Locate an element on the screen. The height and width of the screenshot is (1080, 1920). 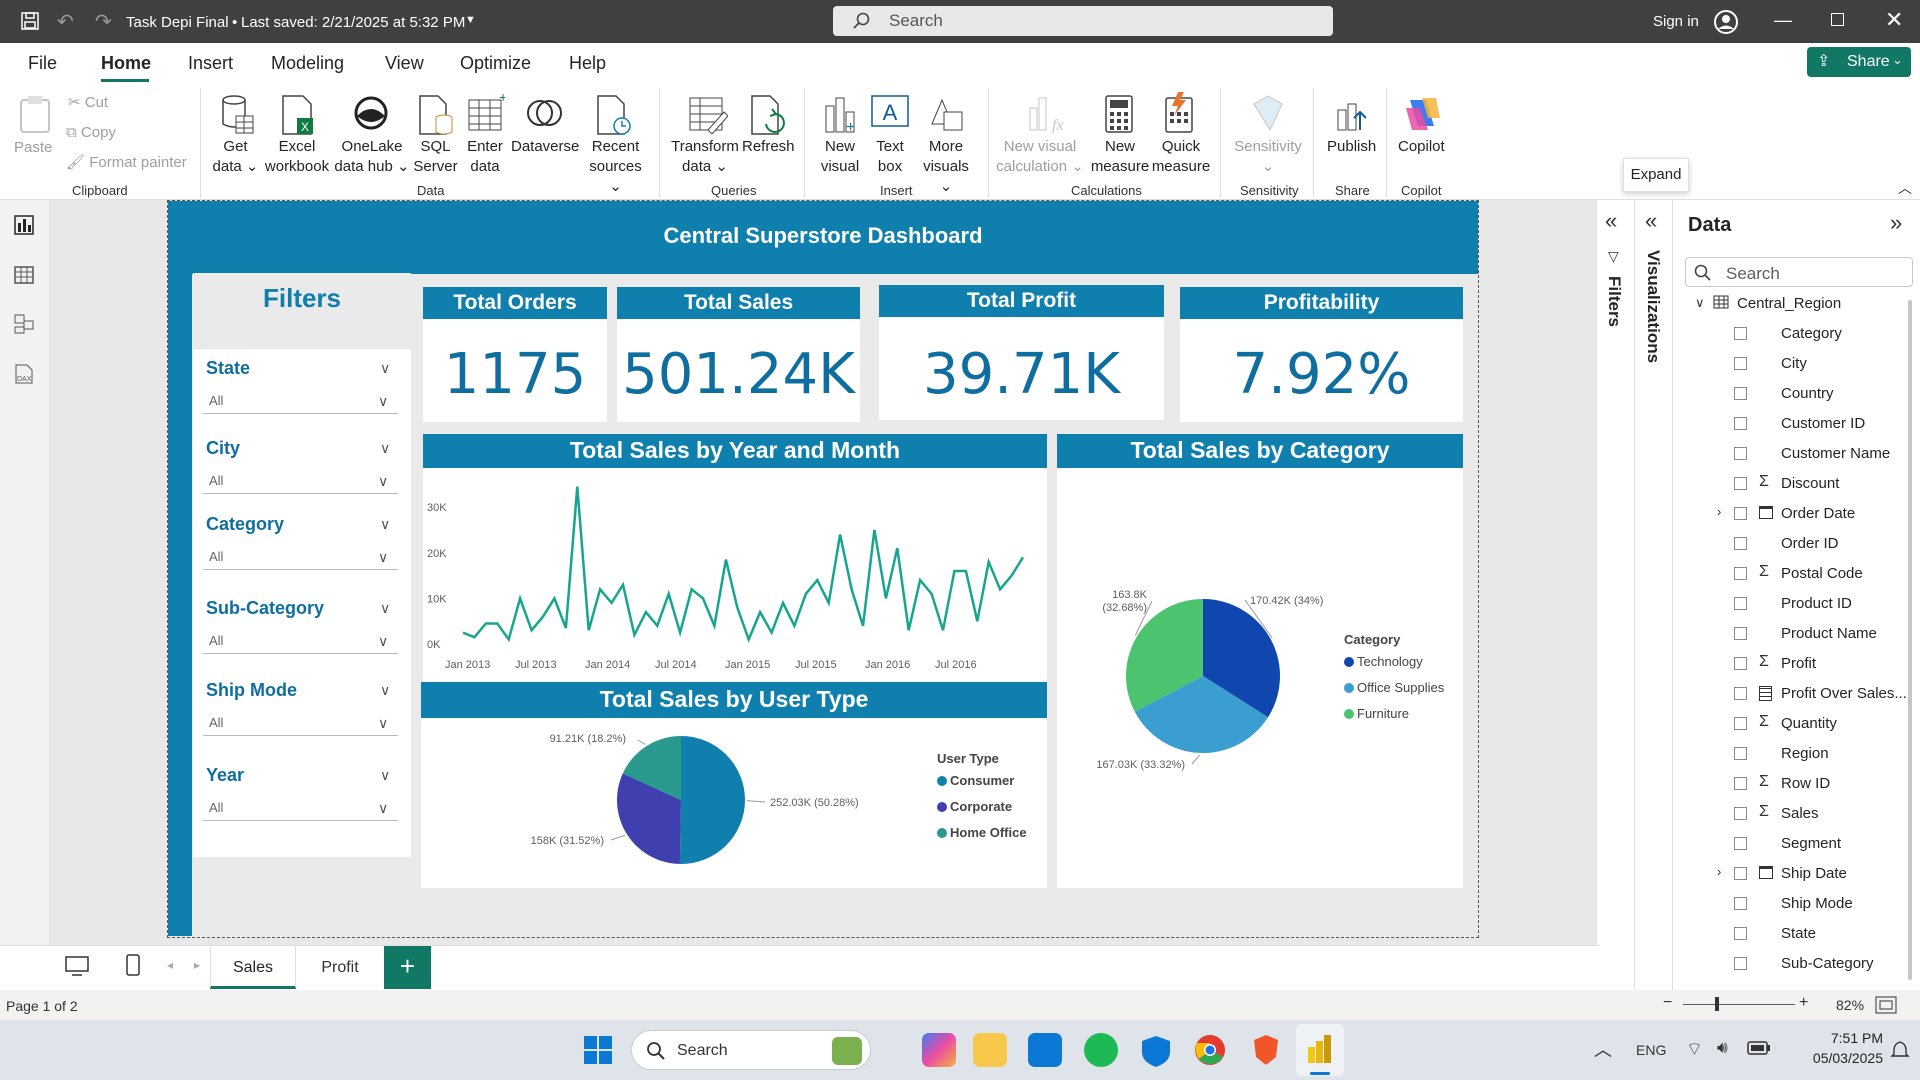
desktop-layout-icon is located at coordinates (77, 966).